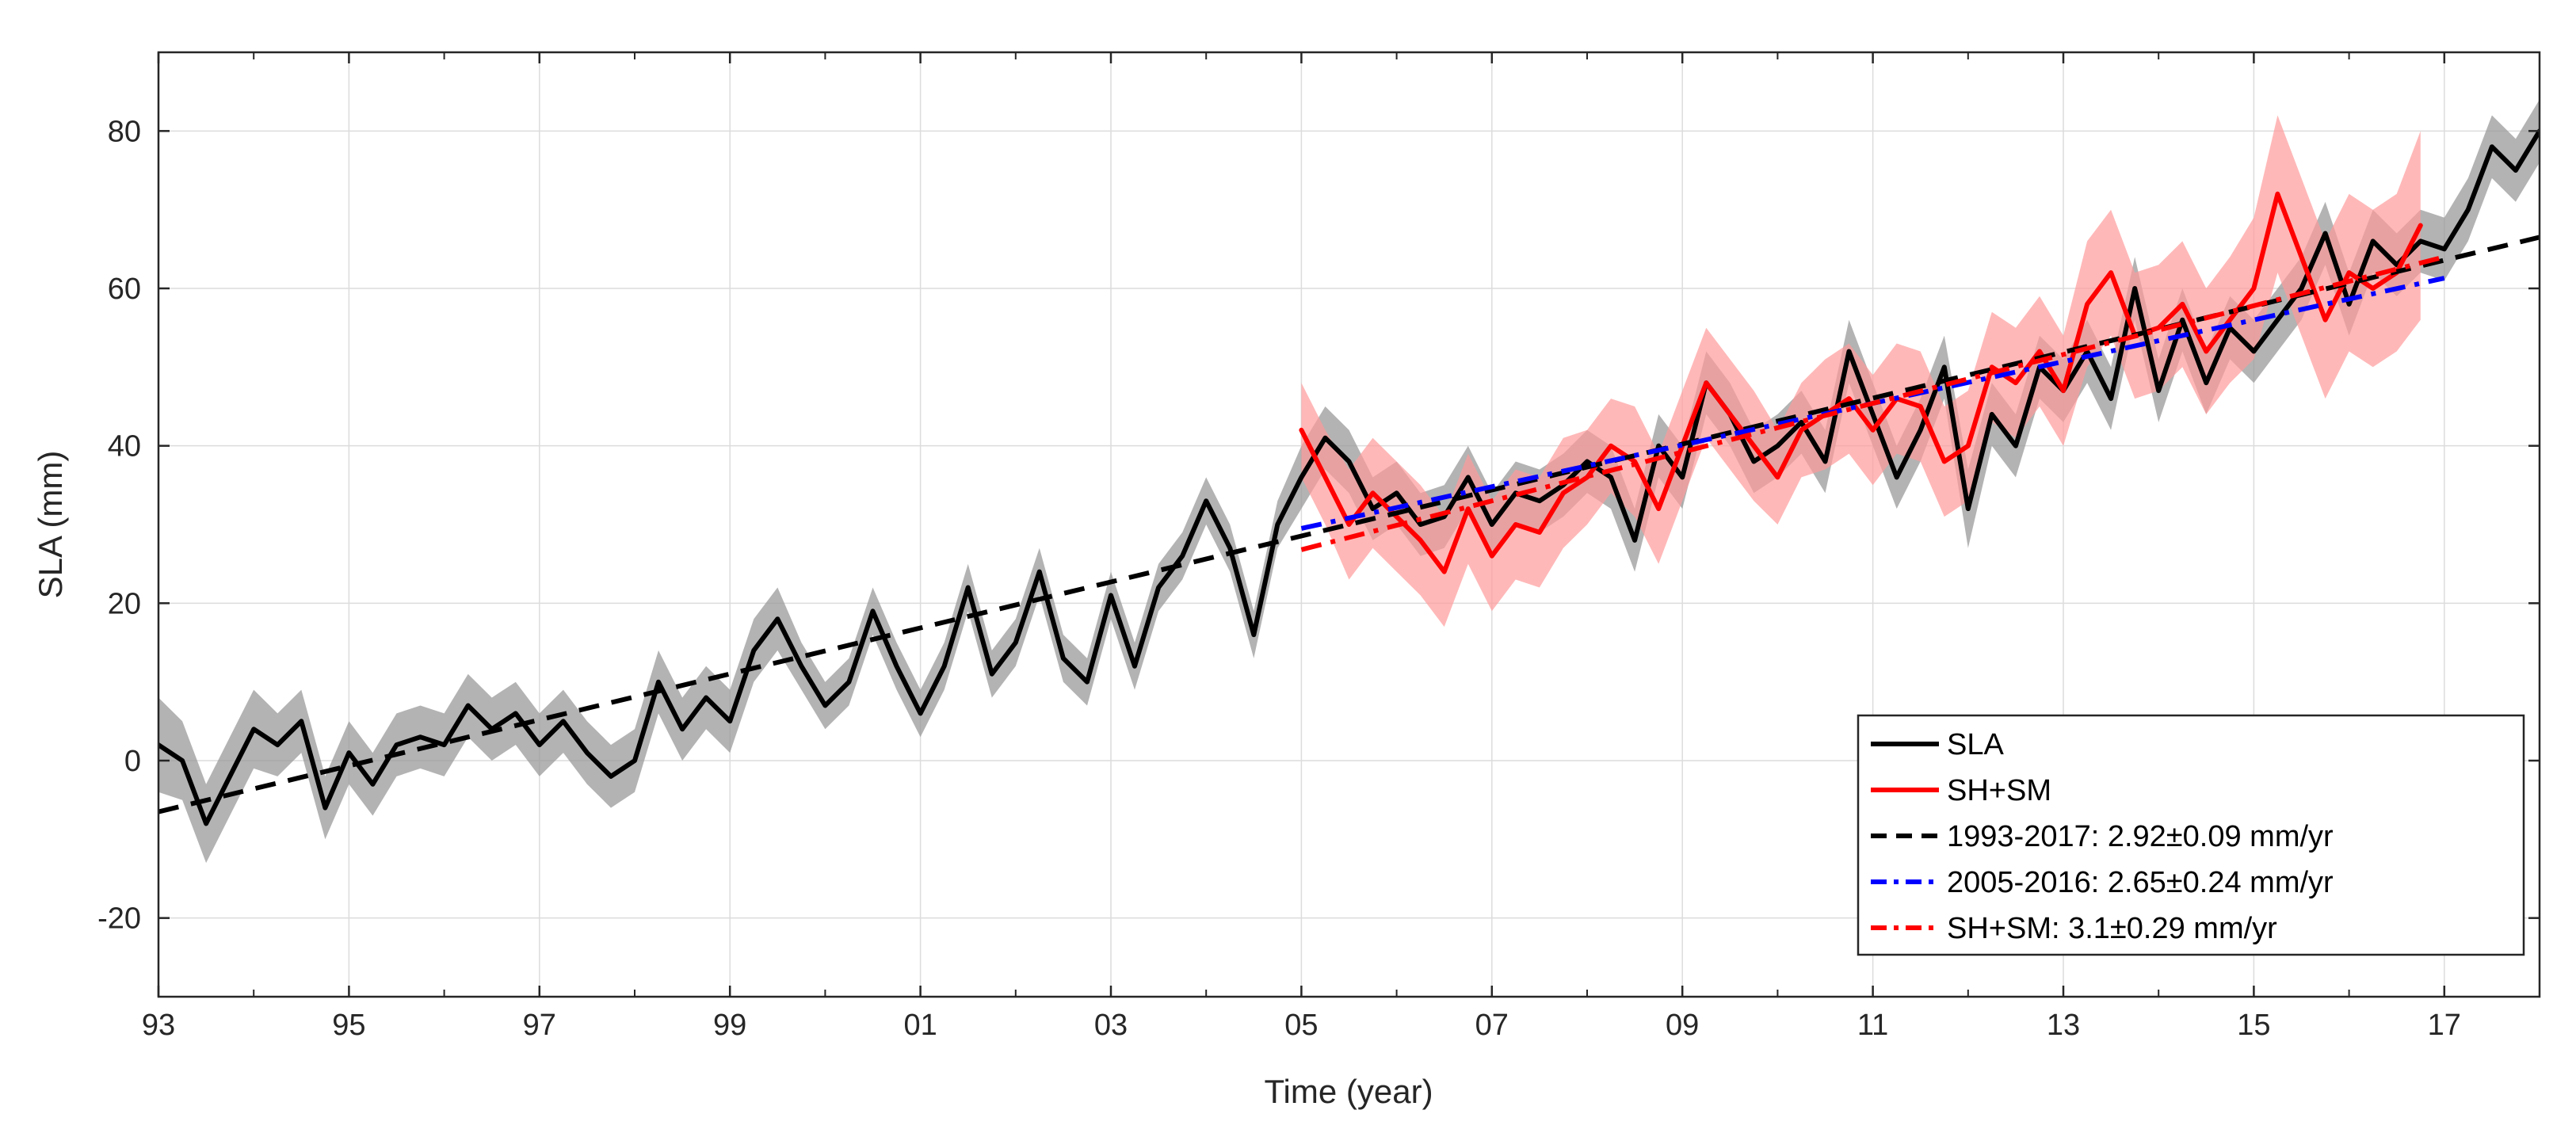 The image size is (2576, 1133). What do you see at coordinates (119, 919) in the screenshot?
I see `y-tick-label: -20` at bounding box center [119, 919].